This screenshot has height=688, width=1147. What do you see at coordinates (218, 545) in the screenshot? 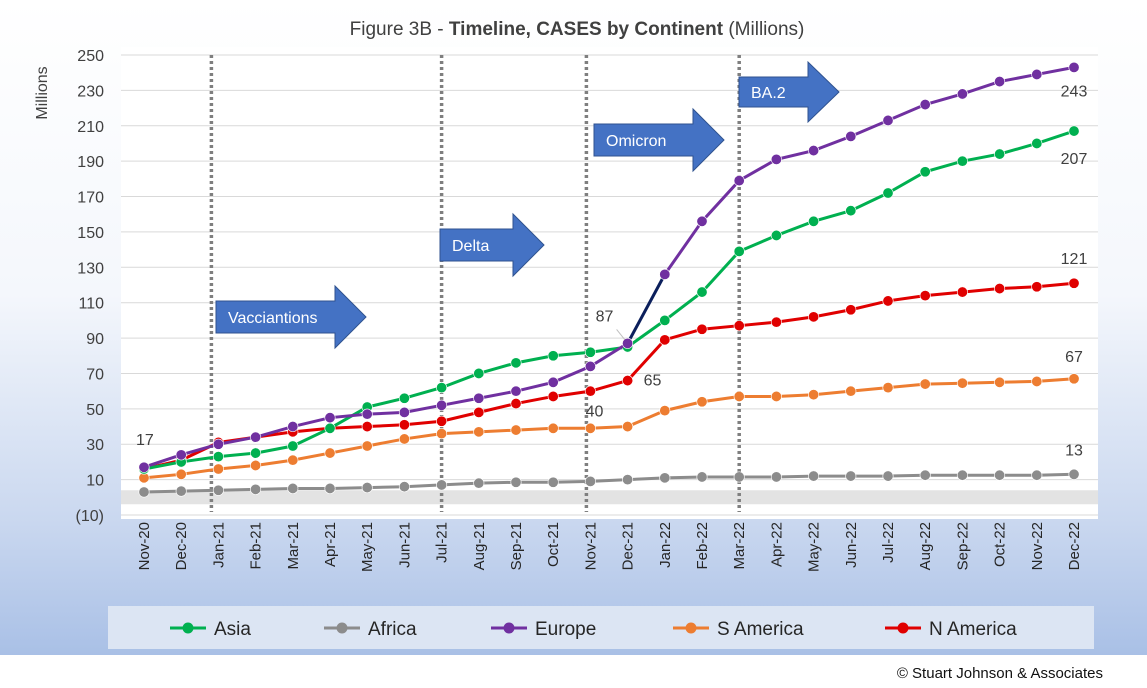
I see `x-tick-jan-21: Jan-21` at bounding box center [218, 545].